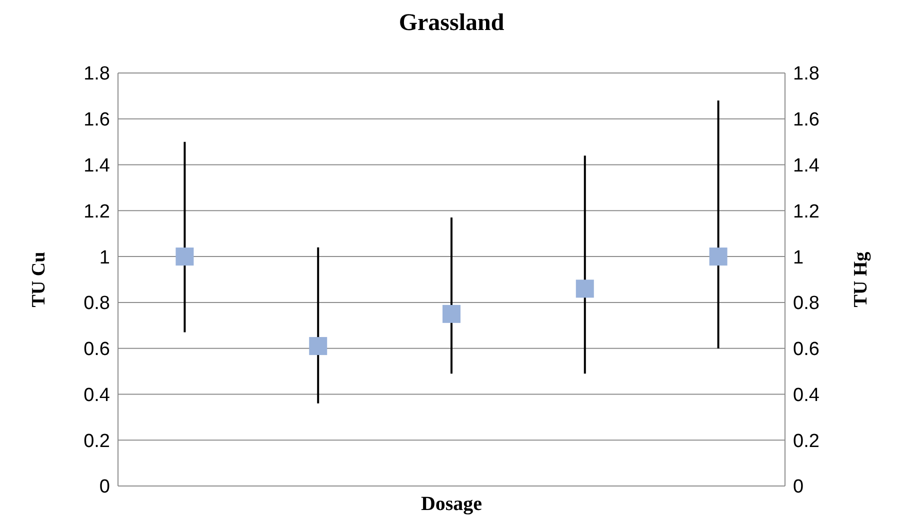  What do you see at coordinates (97, 211) in the screenshot?
I see `y-tick-label: 1.2` at bounding box center [97, 211].